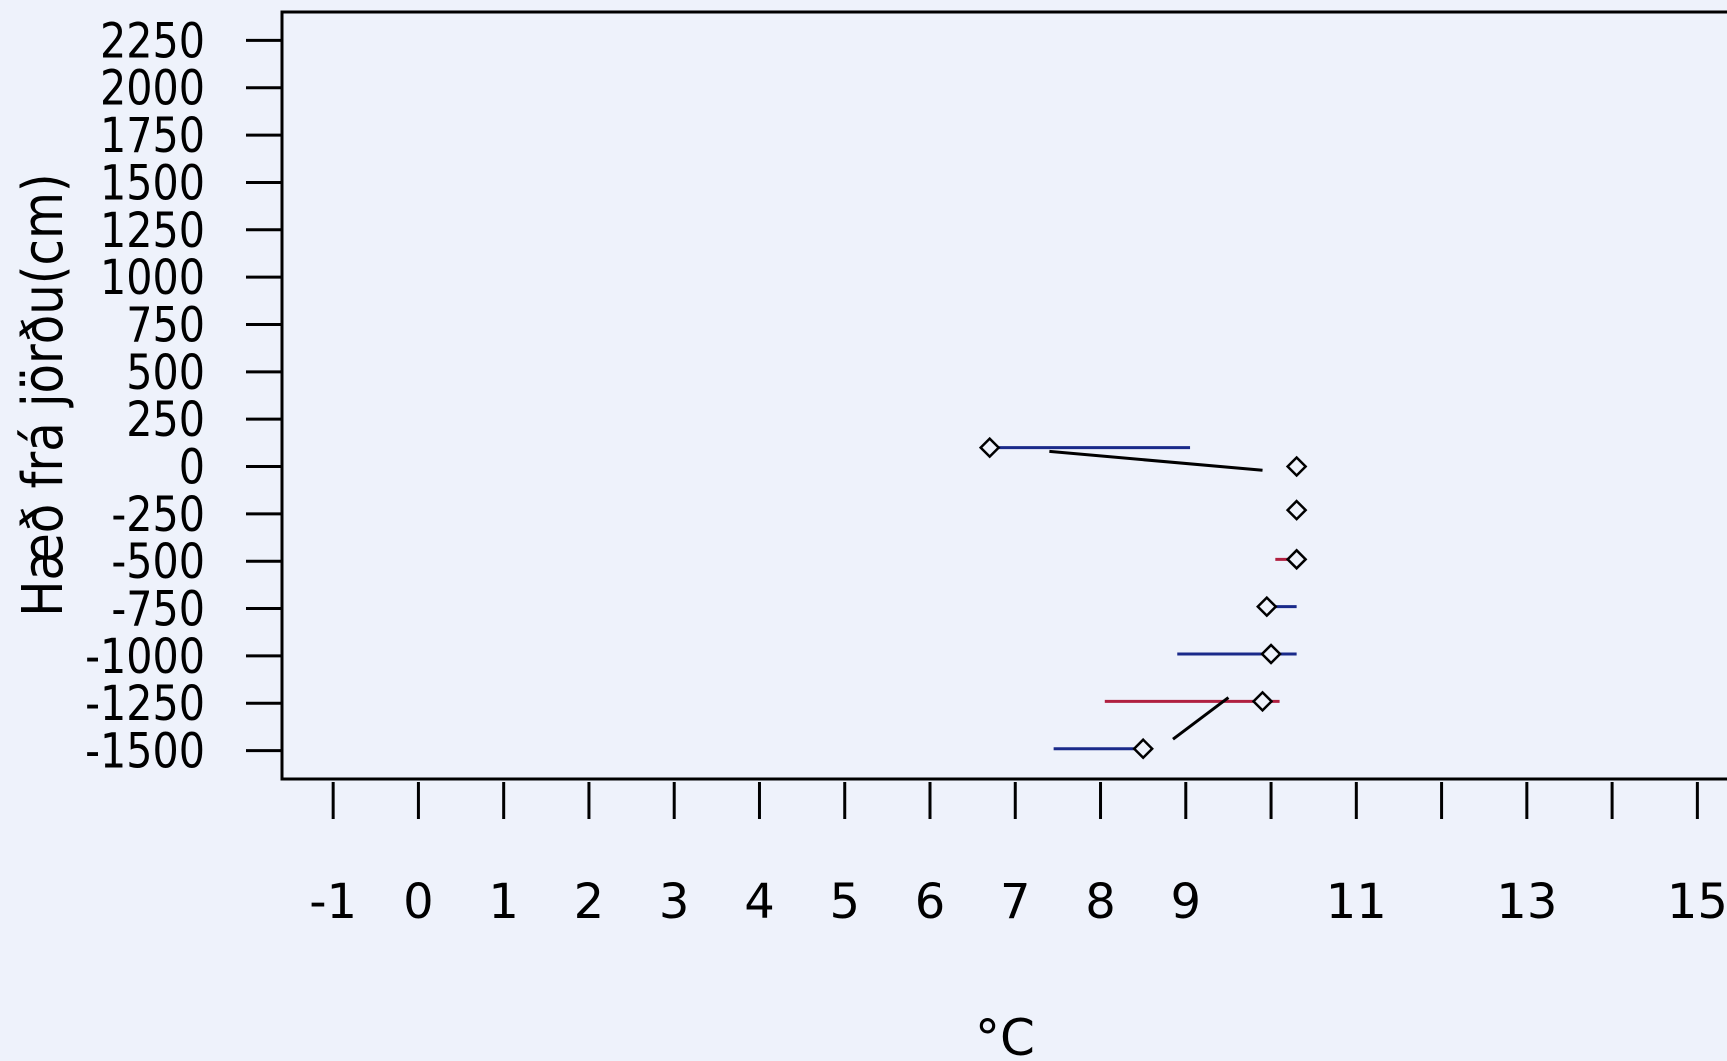 The width and height of the screenshot is (1727, 1061). What do you see at coordinates (1356, 902) in the screenshot?
I see `x-tick-label: 11` at bounding box center [1356, 902].